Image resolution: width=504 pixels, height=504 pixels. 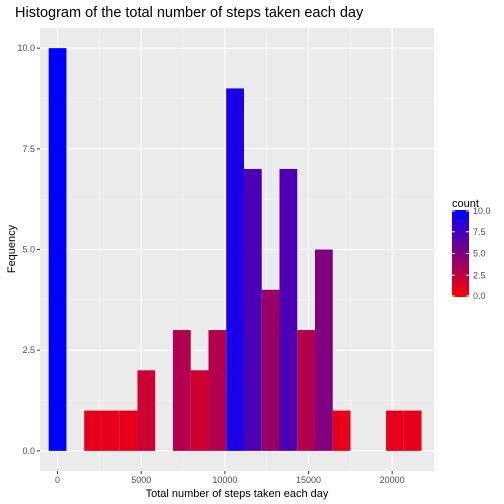 I want to click on color-legend: count 10.0 7.5 5.0 2.5 0.0, so click(x=471, y=249).